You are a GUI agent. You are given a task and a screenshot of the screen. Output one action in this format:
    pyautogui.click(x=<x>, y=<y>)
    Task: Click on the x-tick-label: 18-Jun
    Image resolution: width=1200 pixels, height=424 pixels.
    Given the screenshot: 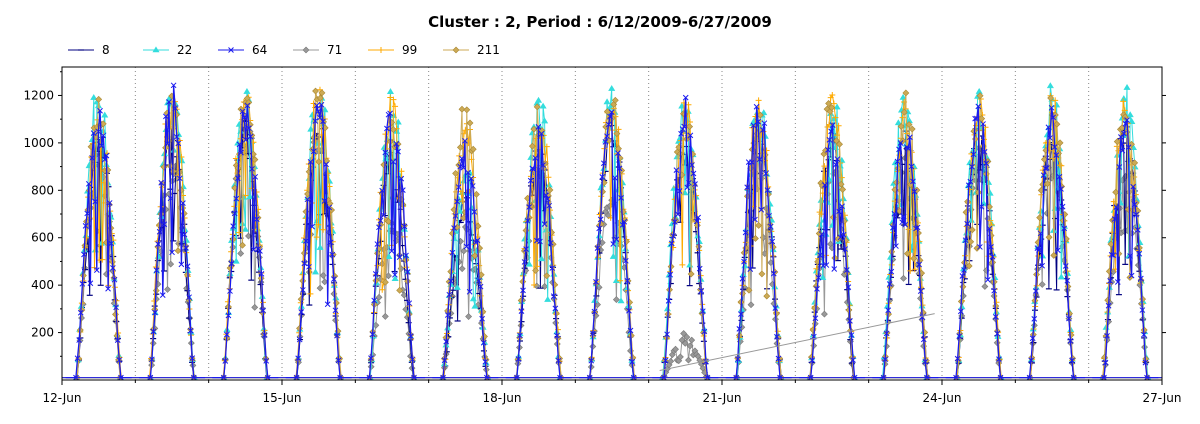 What is the action you would take?
    pyautogui.click(x=501, y=398)
    